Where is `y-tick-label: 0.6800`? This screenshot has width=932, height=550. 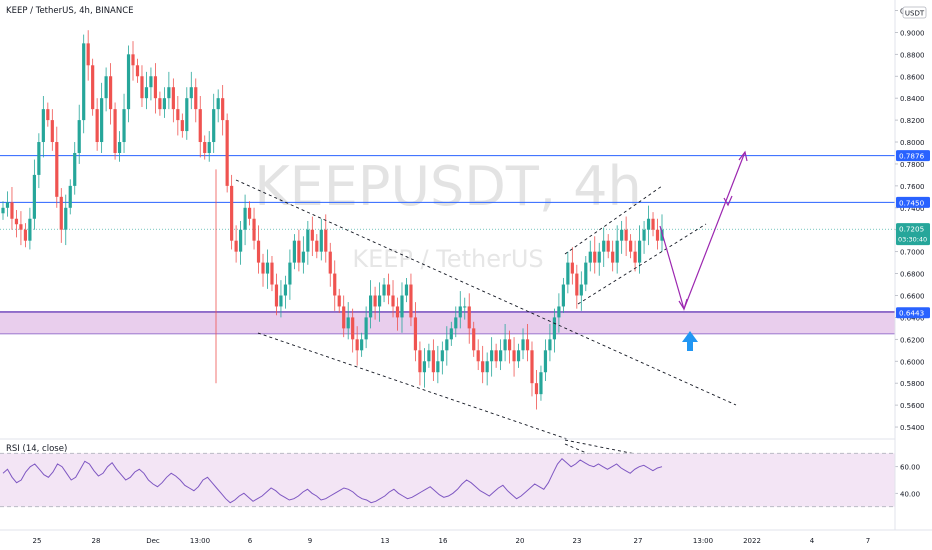 y-tick-label: 0.6800 is located at coordinates (912, 275).